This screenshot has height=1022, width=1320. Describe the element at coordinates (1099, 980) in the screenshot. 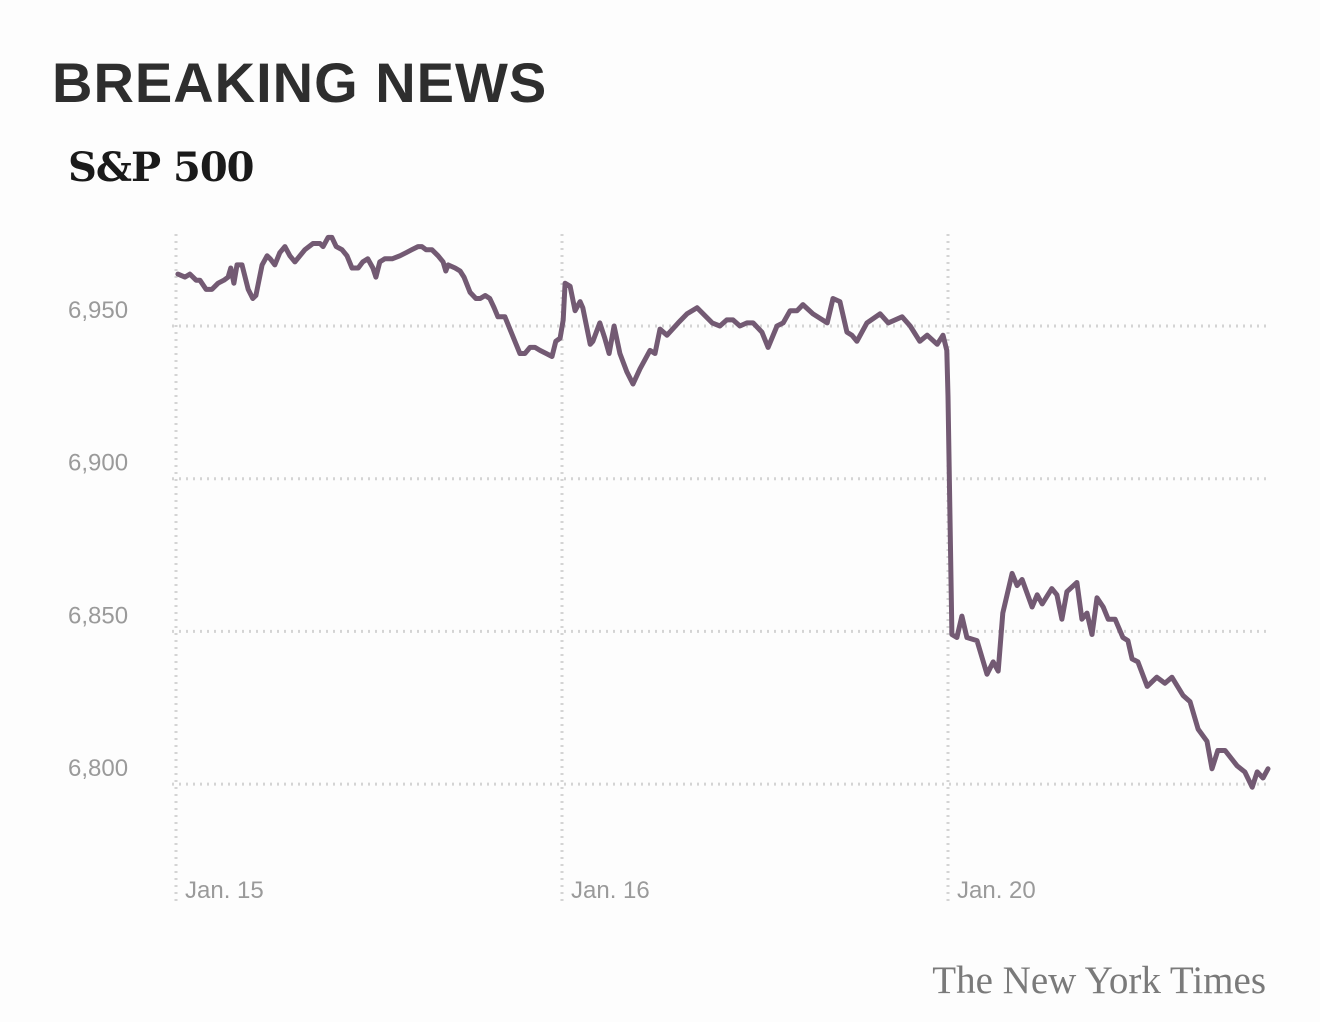

I see `source-credit: The New York Times` at that location.